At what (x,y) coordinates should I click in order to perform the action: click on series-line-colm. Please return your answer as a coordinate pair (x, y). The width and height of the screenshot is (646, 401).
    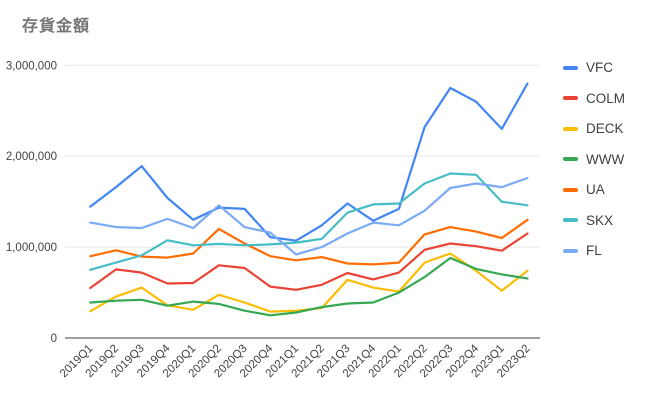
    Looking at the image, I should click on (309, 261).